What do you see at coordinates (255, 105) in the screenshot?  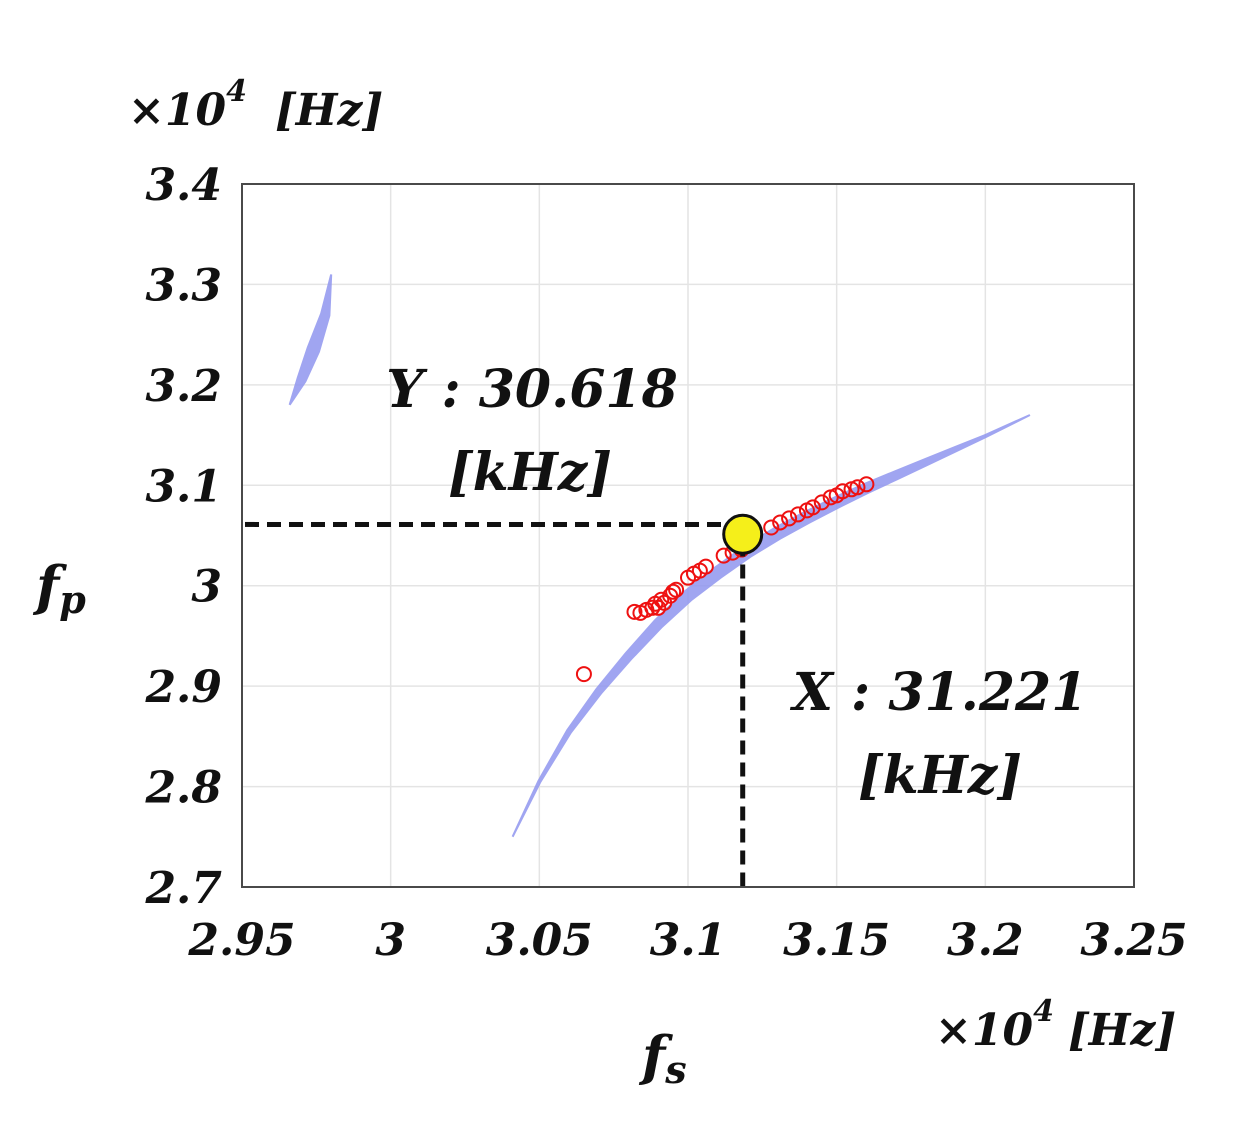 I see `y-multiplier-label: ×104 [Hz]` at bounding box center [255, 105].